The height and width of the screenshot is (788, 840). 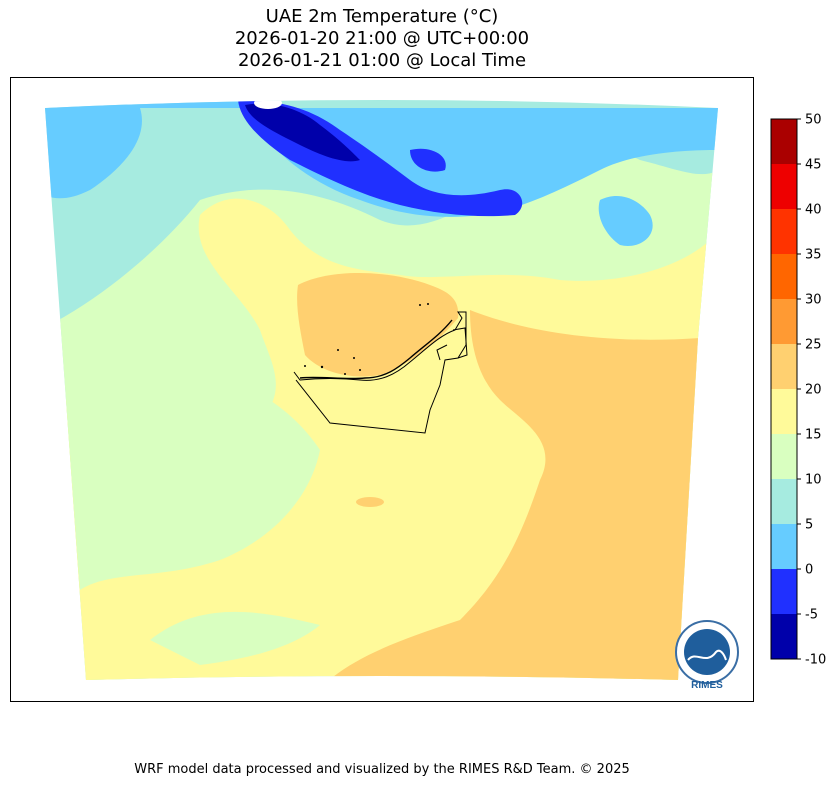 I want to click on colorbar-tick-label: 35, so click(x=813, y=255).